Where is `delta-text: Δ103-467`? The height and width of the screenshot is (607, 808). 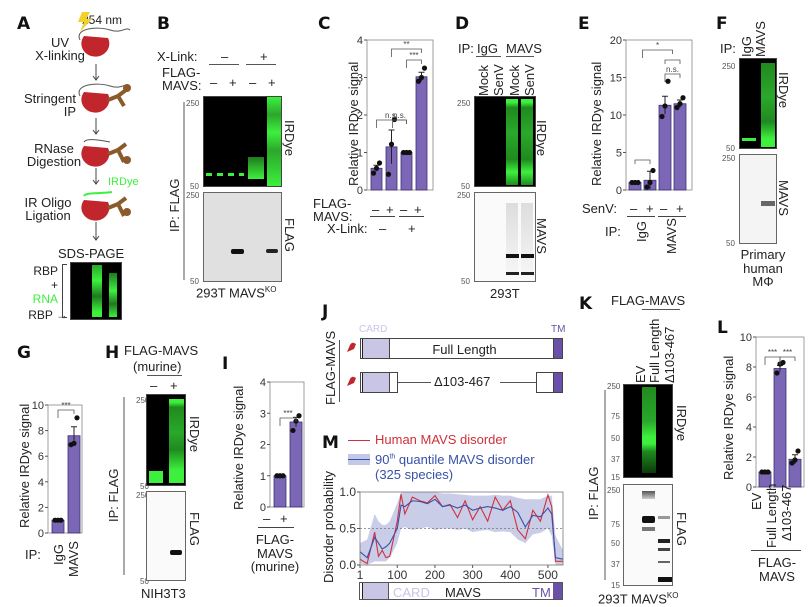
delta-text: Δ103-467 is located at coordinates (462, 381).